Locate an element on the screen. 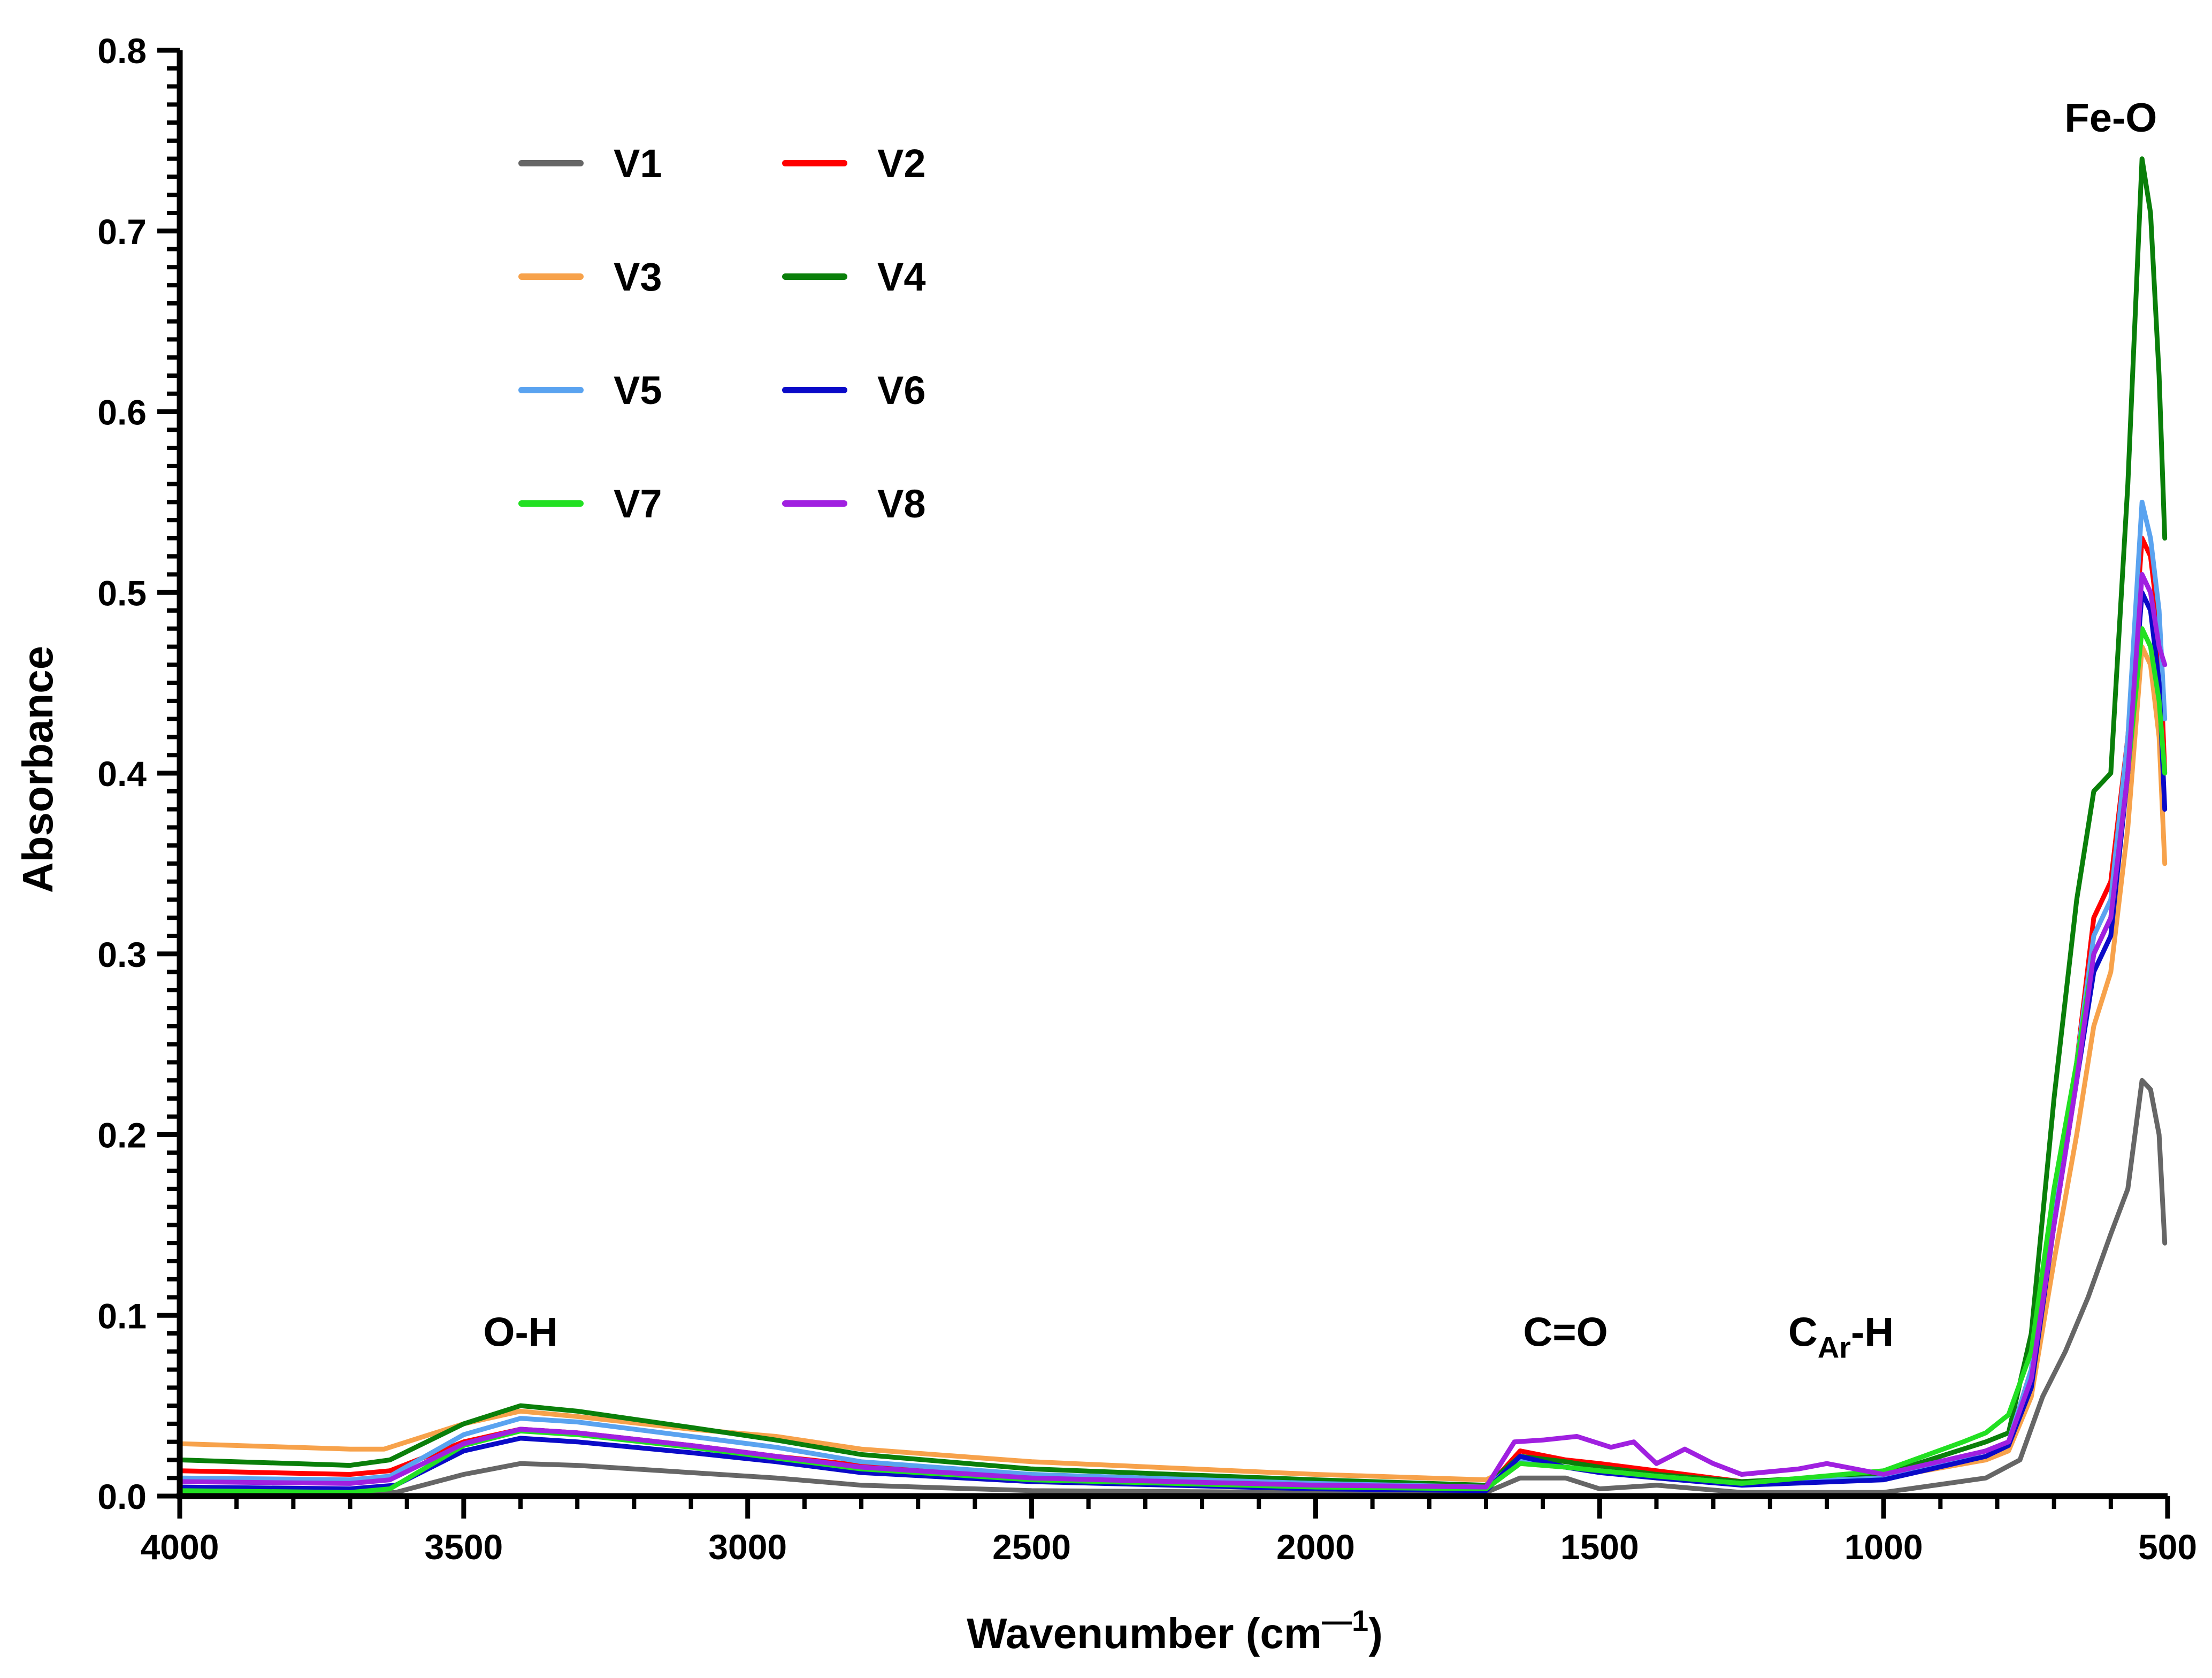 This screenshot has width=2212, height=1678. legend-label: V5 is located at coordinates (638, 390).